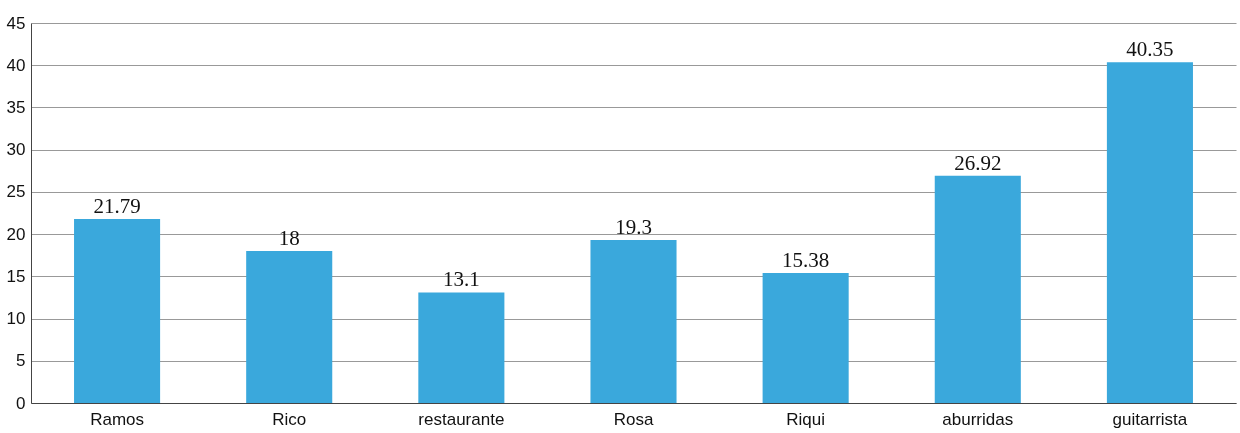 The width and height of the screenshot is (1240, 433). I want to click on data-label: 15.38, so click(806, 260).